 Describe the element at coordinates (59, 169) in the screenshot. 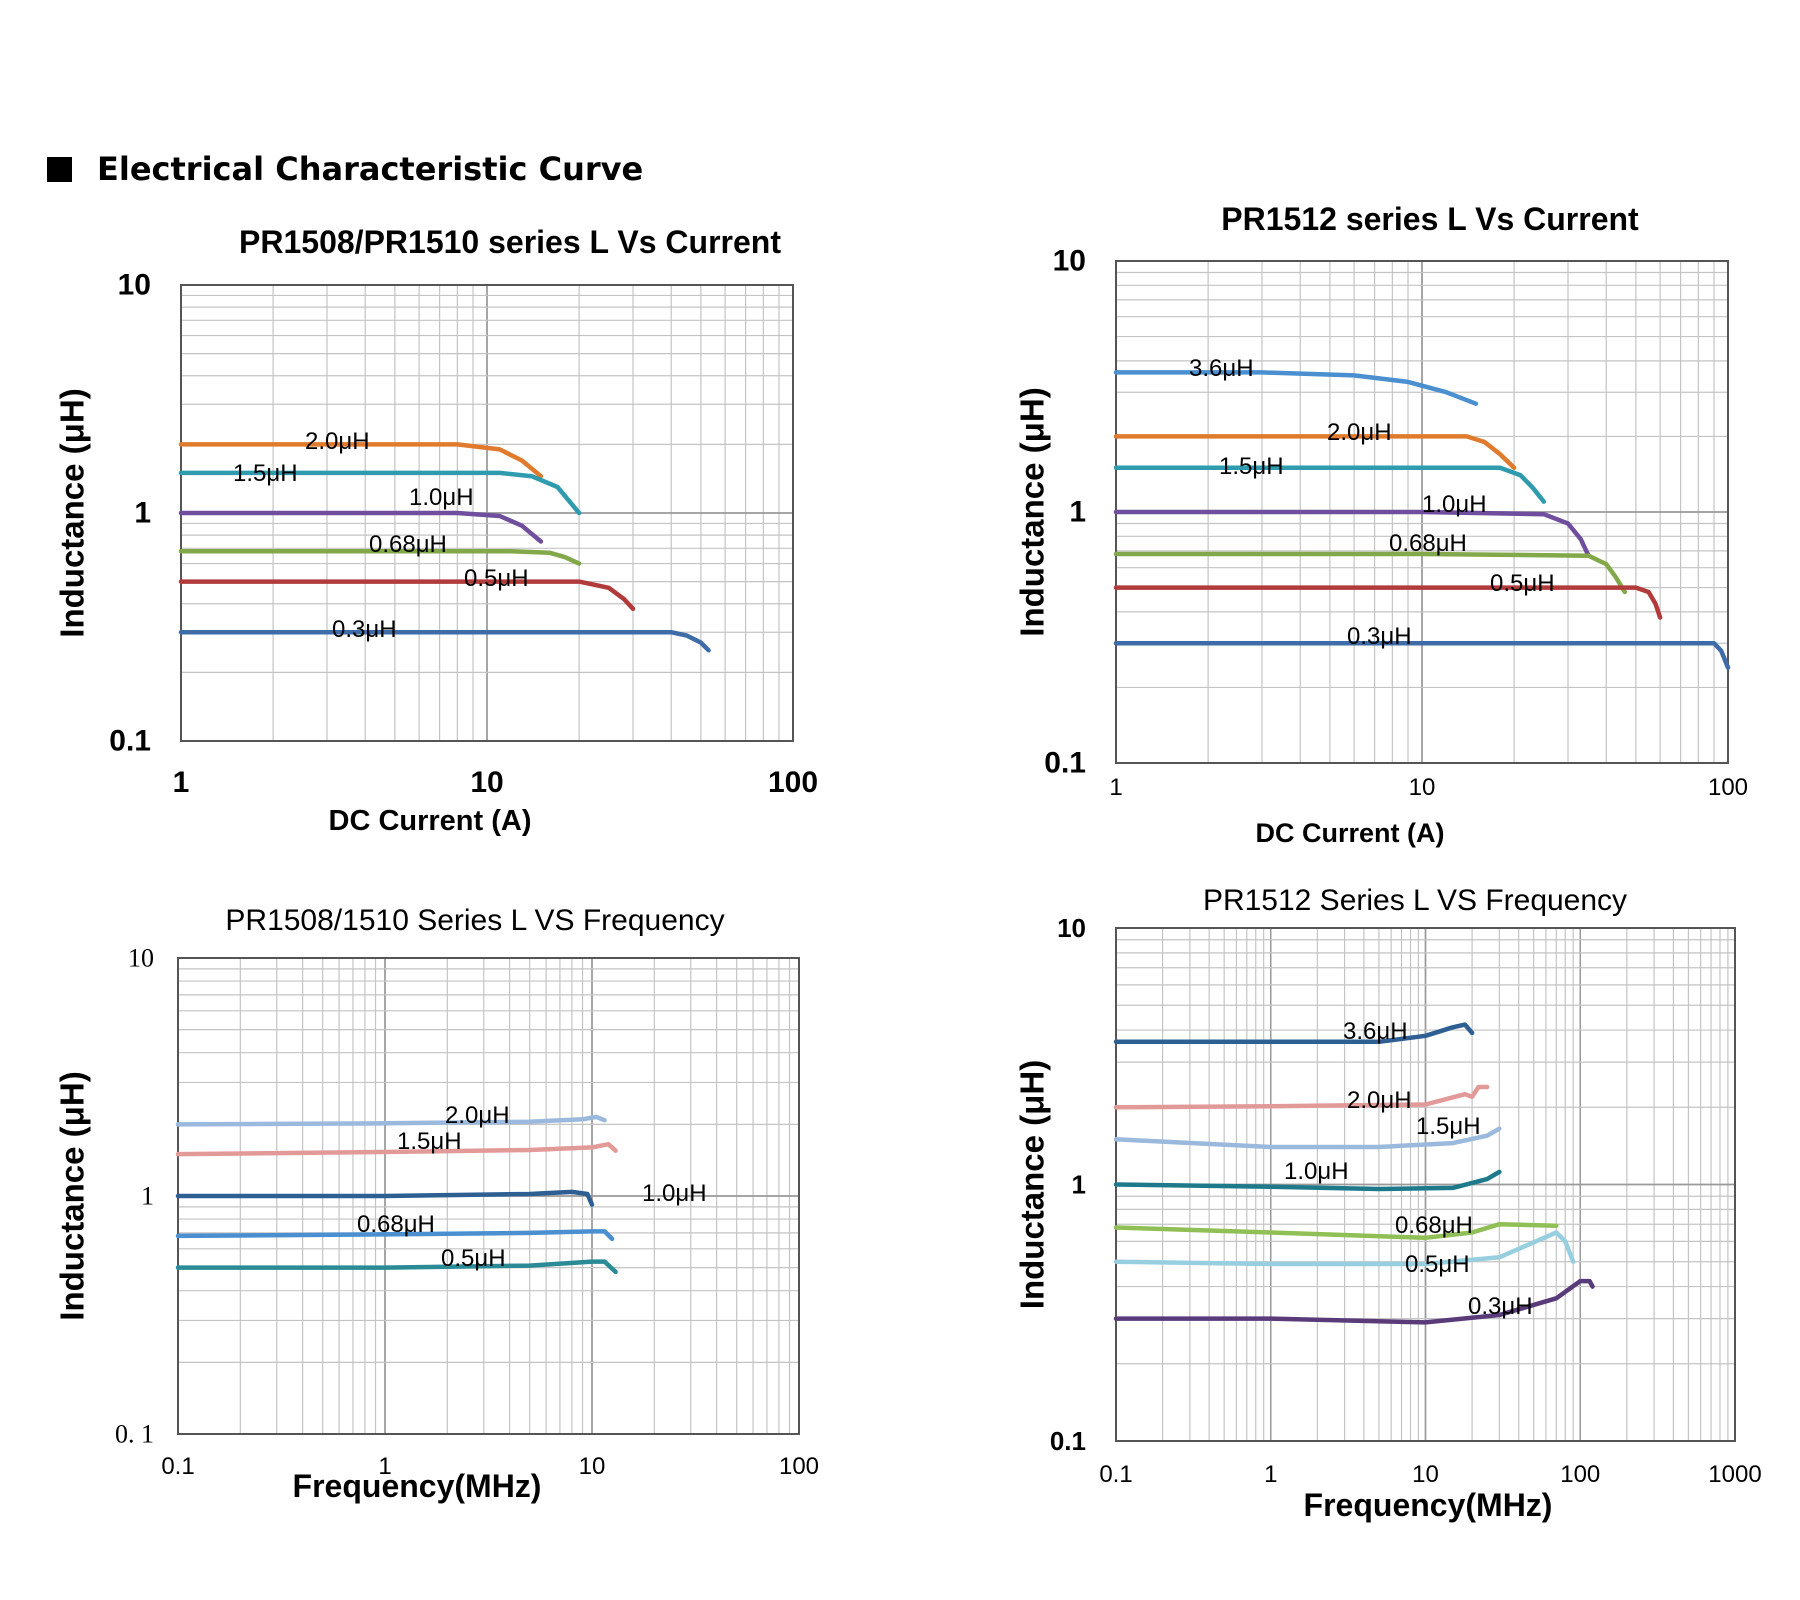

I see `square-bullet-icon` at that location.